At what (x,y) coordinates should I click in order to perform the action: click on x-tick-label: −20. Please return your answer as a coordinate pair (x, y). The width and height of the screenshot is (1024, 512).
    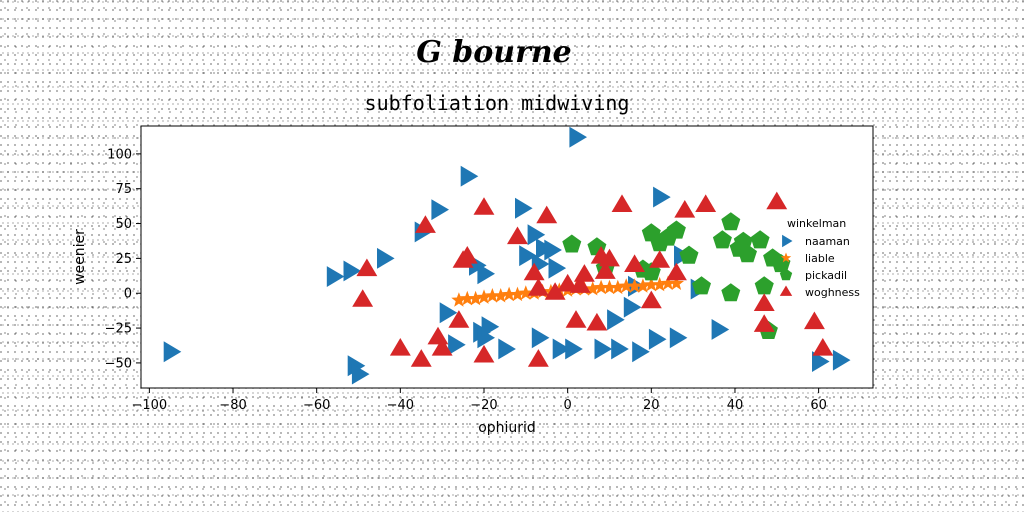
    Looking at the image, I should click on (483, 405).